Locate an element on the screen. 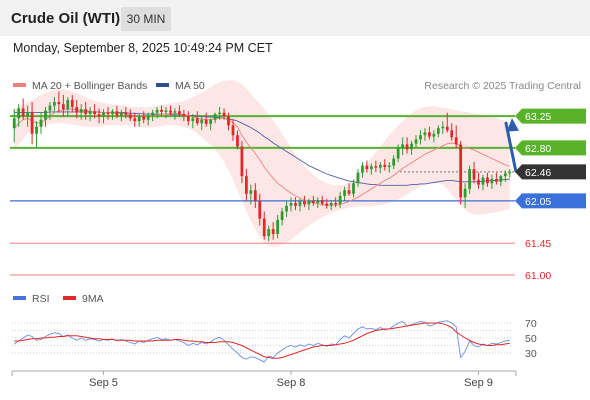 The image size is (590, 400). level-label-61-00: 61.00 is located at coordinates (538, 276).